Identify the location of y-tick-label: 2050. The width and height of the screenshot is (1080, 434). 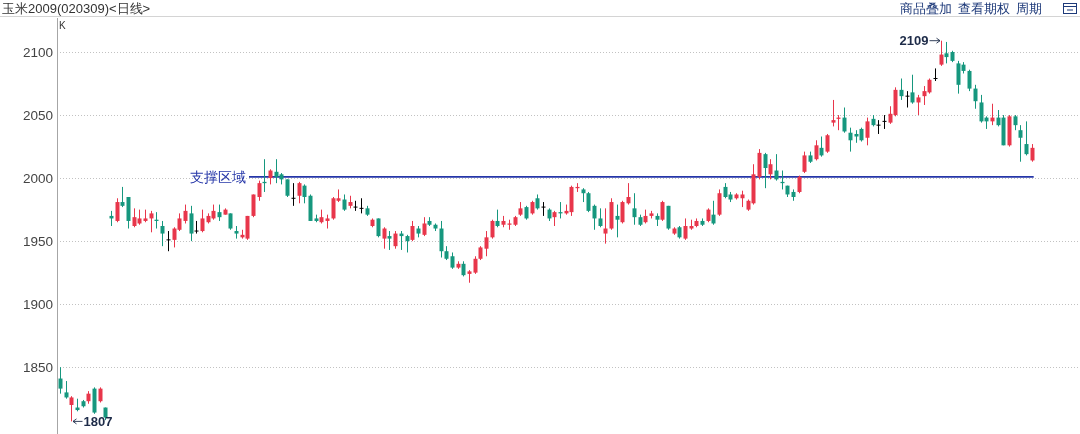
(37, 115).